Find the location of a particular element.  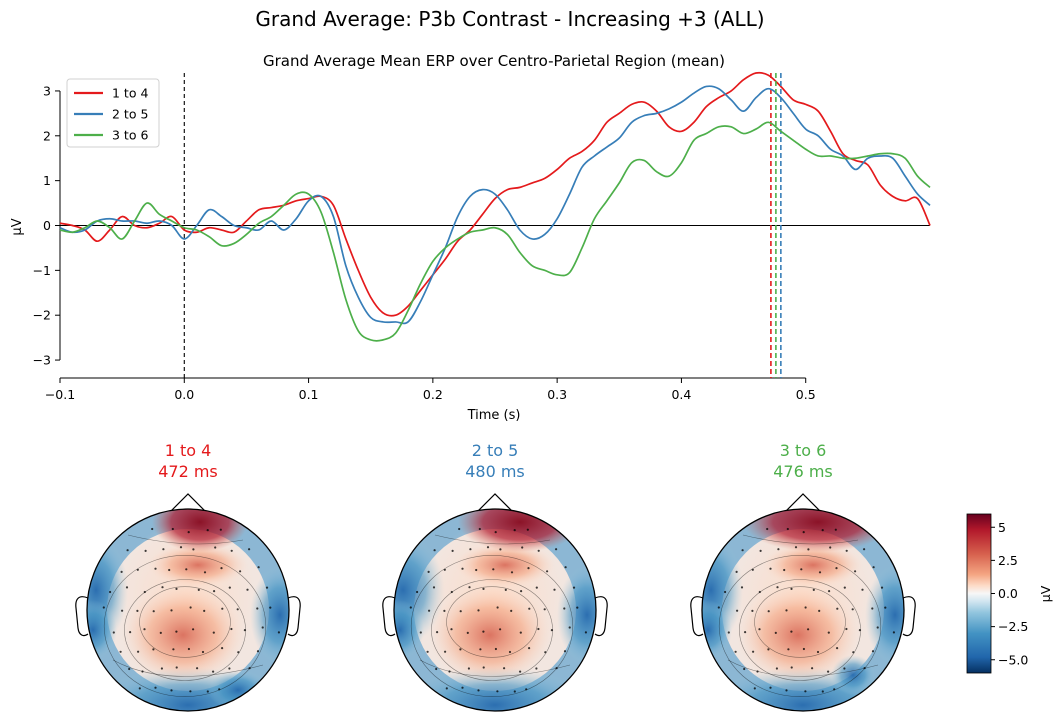

x-tick-label: 0.1 is located at coordinates (309, 394).